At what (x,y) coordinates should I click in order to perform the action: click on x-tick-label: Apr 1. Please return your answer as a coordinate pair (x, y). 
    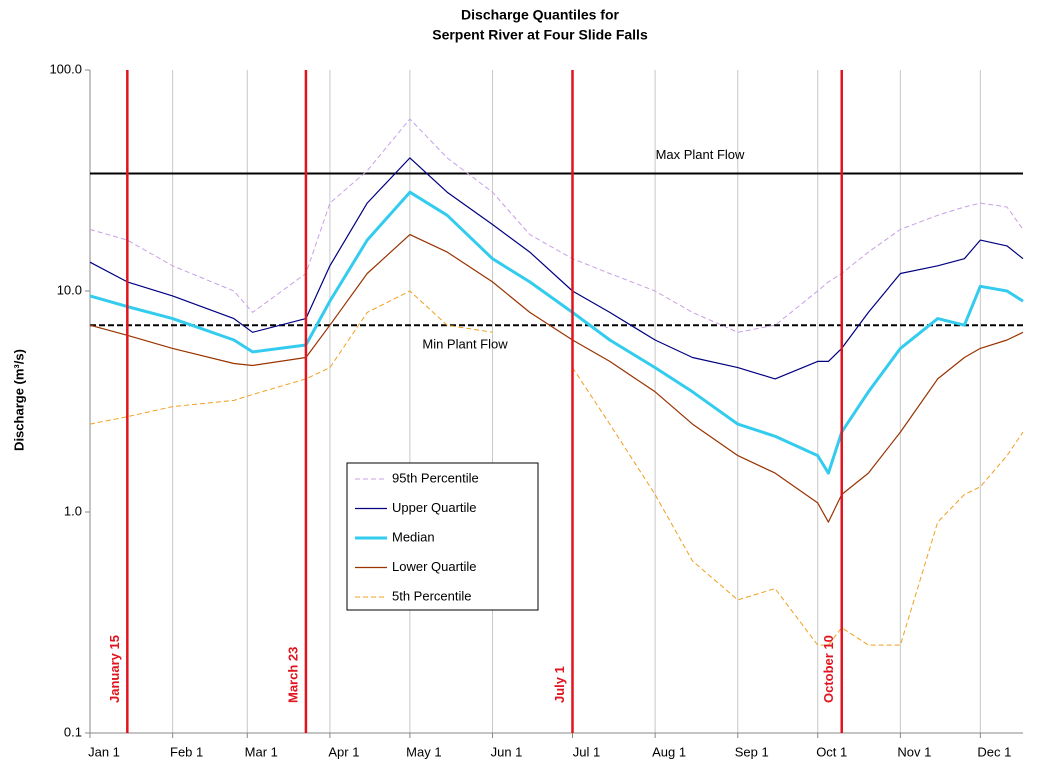
    Looking at the image, I should click on (343, 751).